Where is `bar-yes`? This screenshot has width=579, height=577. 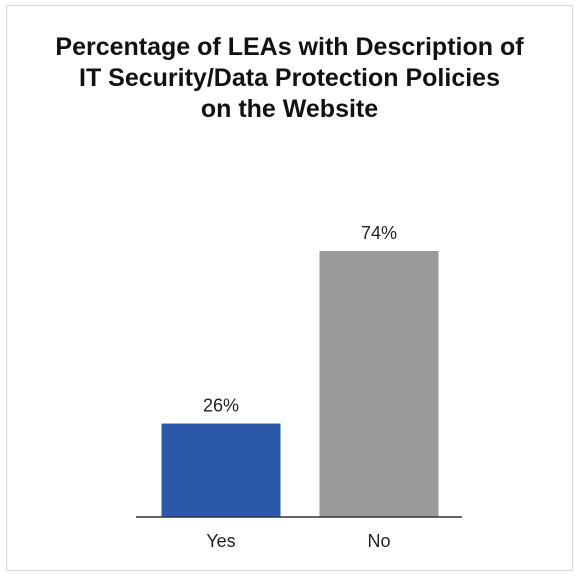 bar-yes is located at coordinates (221, 470).